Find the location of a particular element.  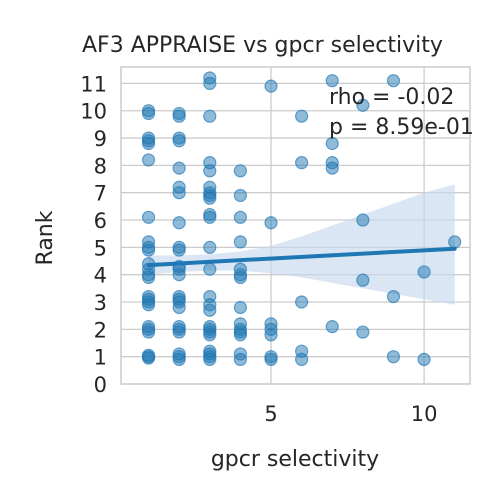

y-tick-label-0: 0 is located at coordinates (100, 385).